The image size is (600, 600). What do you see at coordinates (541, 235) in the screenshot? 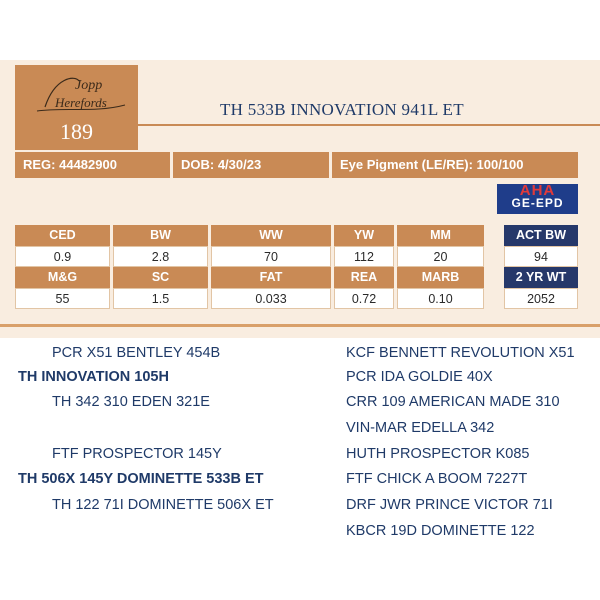
I see `act-bw-label: ACT BW` at bounding box center [541, 235].